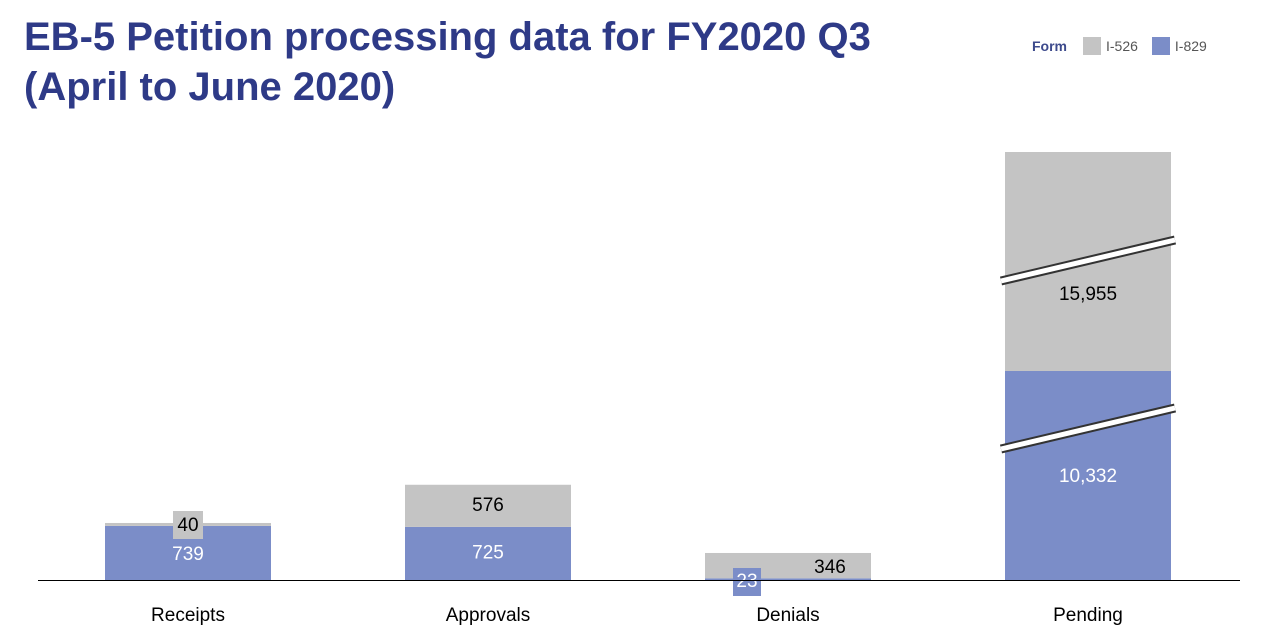 The image size is (1280, 642). What do you see at coordinates (830, 567) in the screenshot?
I see `label-i526-denials: 346` at bounding box center [830, 567].